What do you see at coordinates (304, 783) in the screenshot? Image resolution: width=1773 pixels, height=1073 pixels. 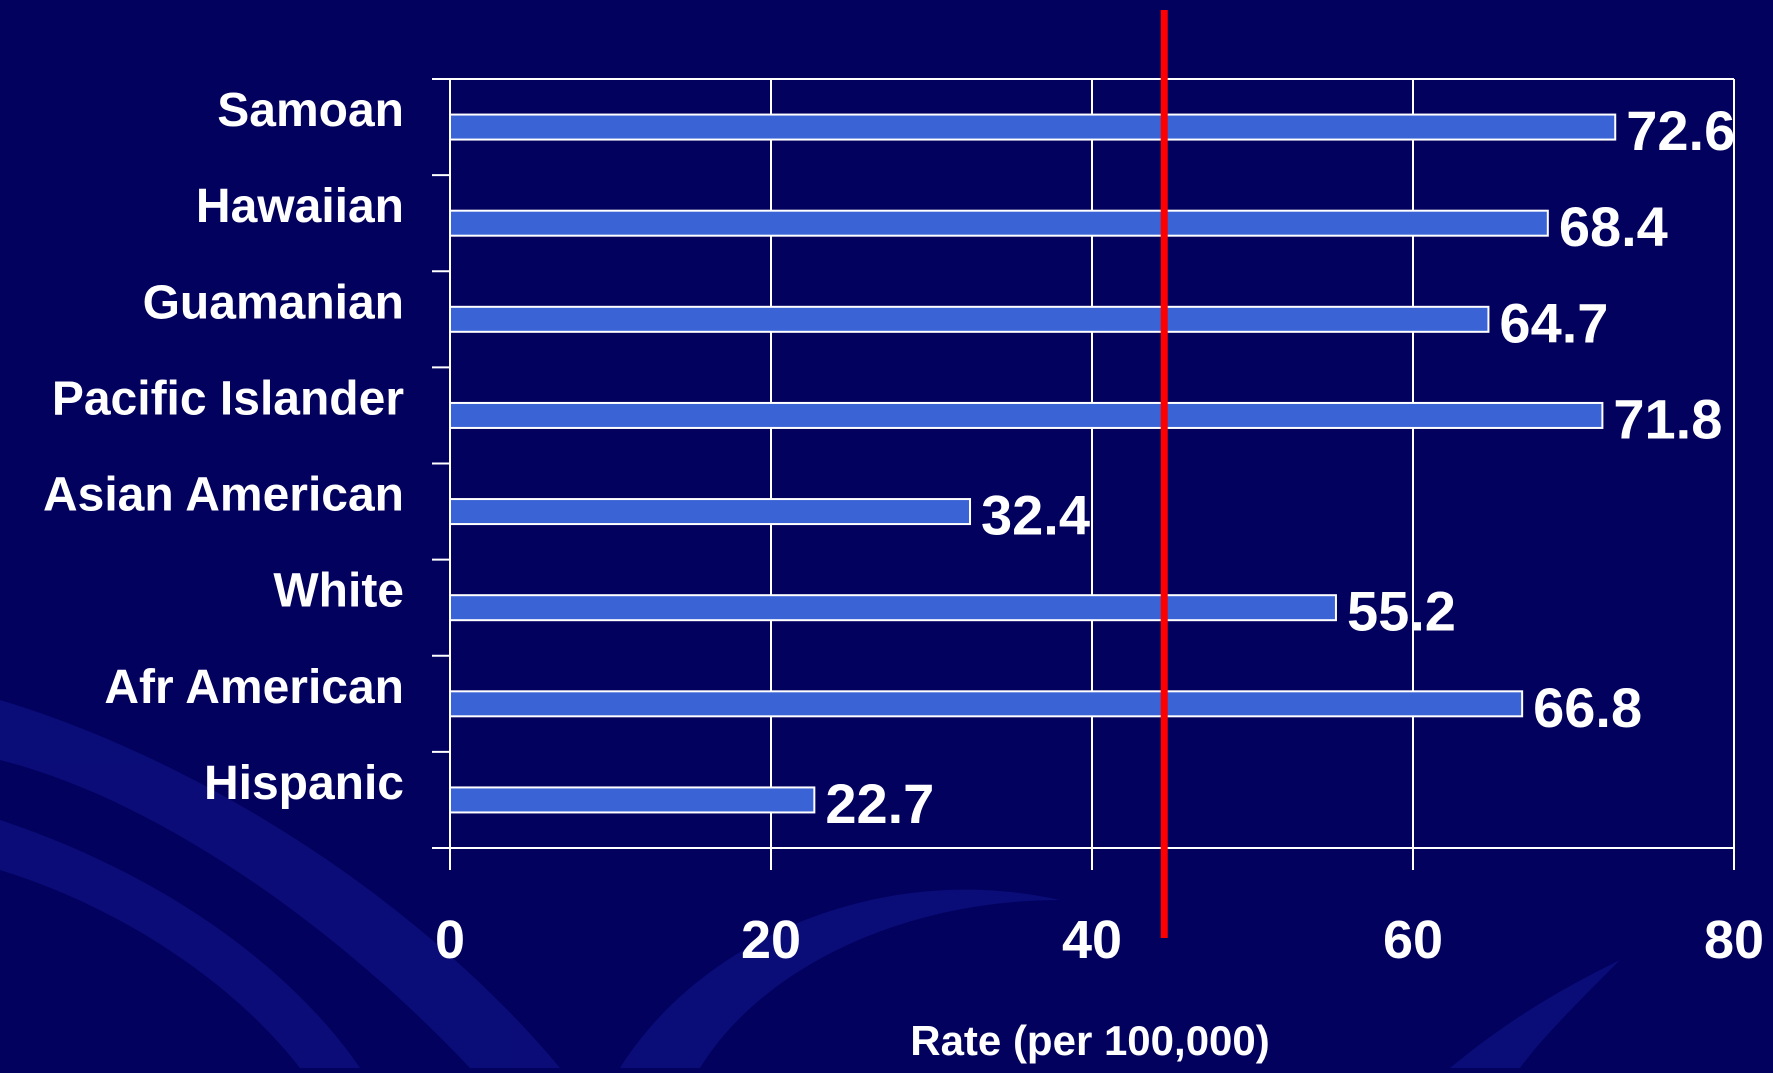 I see `category-label-hispanic: Hispanic` at bounding box center [304, 783].